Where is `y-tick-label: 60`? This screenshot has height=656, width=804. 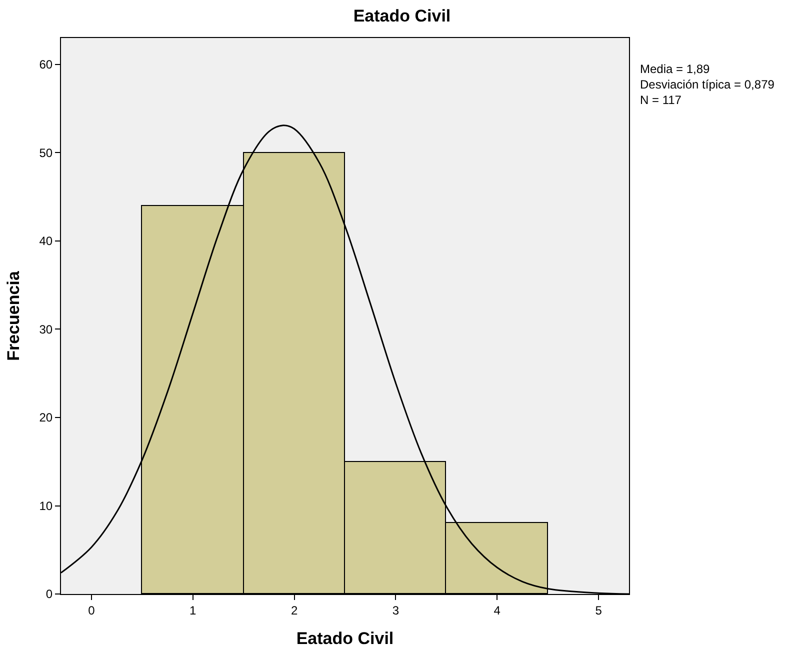 y-tick-label: 60 is located at coordinates (46, 65).